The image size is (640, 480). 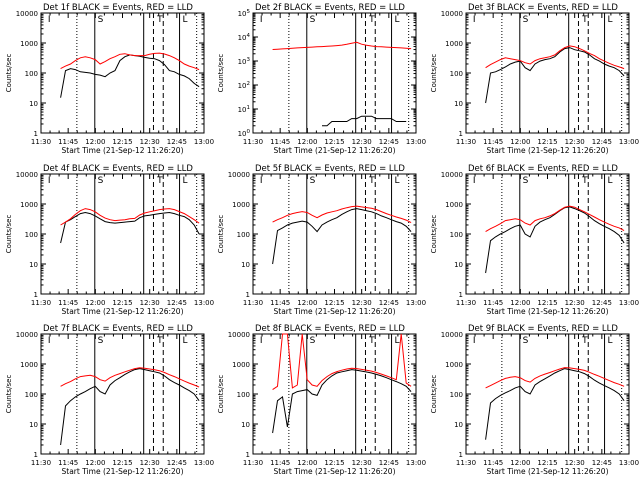 What do you see at coordinates (330, 329) in the screenshot?
I see `chart-title: Det 8f BLACK = Events, RED = LLD` at bounding box center [330, 329].